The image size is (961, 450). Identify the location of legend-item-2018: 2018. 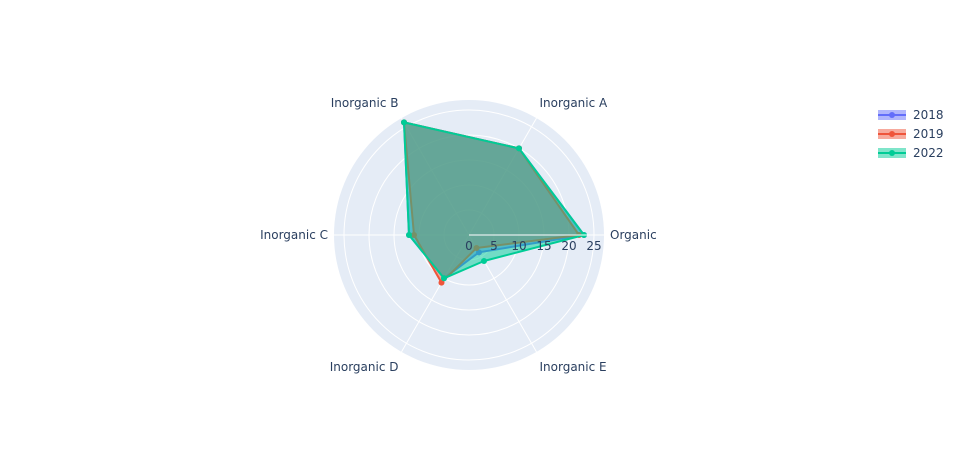
(911, 115).